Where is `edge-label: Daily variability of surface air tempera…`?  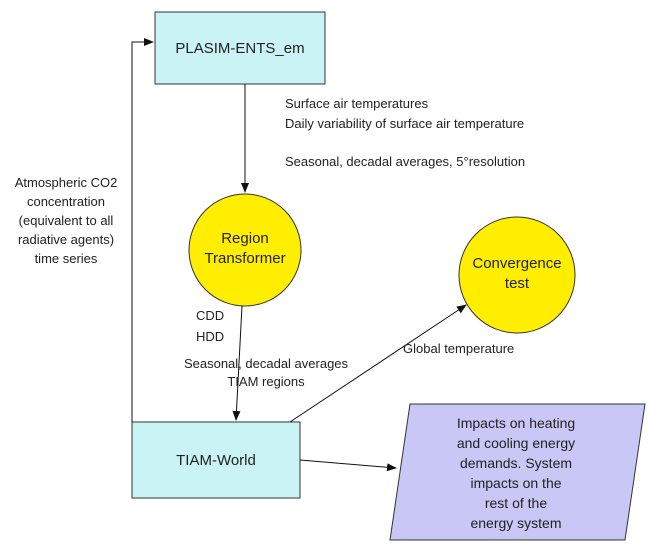 edge-label: Daily variability of surface air tempera… is located at coordinates (404, 123).